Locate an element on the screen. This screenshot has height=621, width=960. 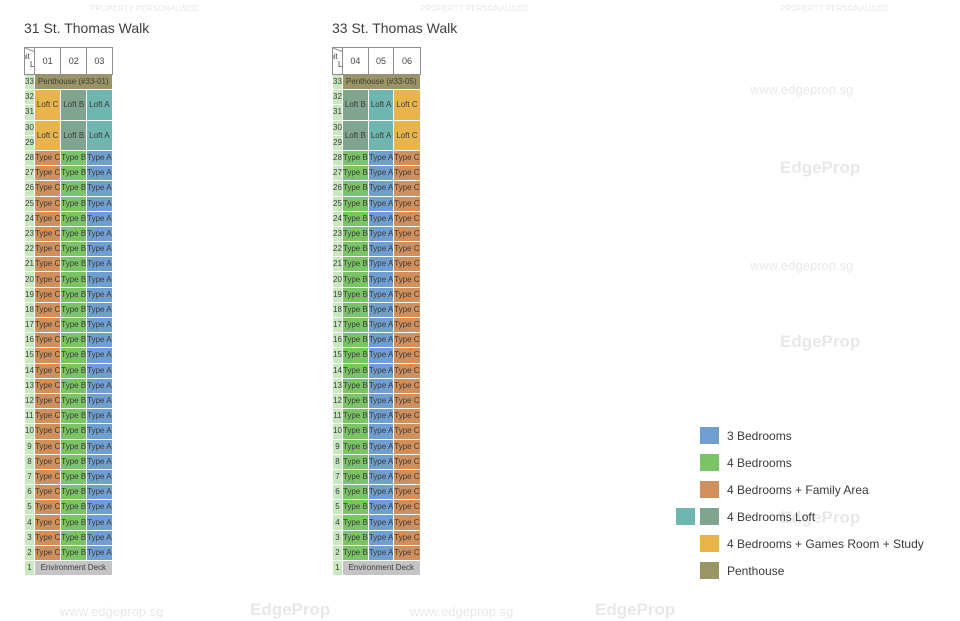
level-number: 22 is located at coordinates (29, 249).